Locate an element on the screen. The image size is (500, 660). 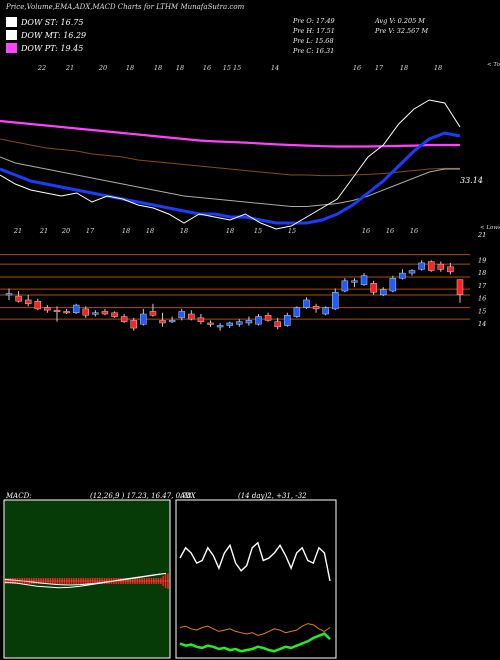
stat-close: Pre C: 16.31 is located at coordinates (314, 51).